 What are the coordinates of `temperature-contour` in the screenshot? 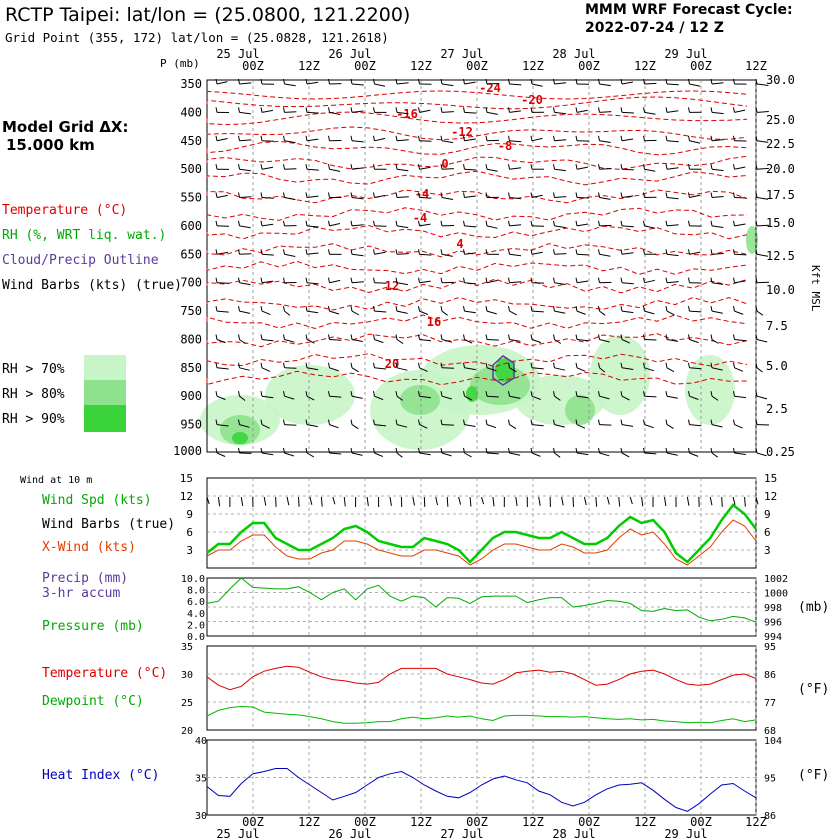 It's located at (477, 162).